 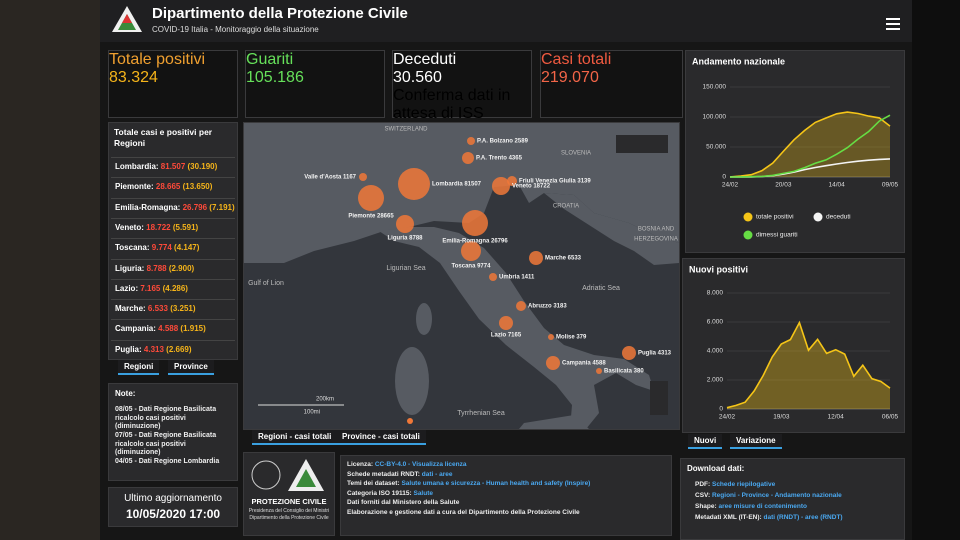 What do you see at coordinates (156, 268) in the screenshot?
I see `region-total: 8.788` at bounding box center [156, 268].